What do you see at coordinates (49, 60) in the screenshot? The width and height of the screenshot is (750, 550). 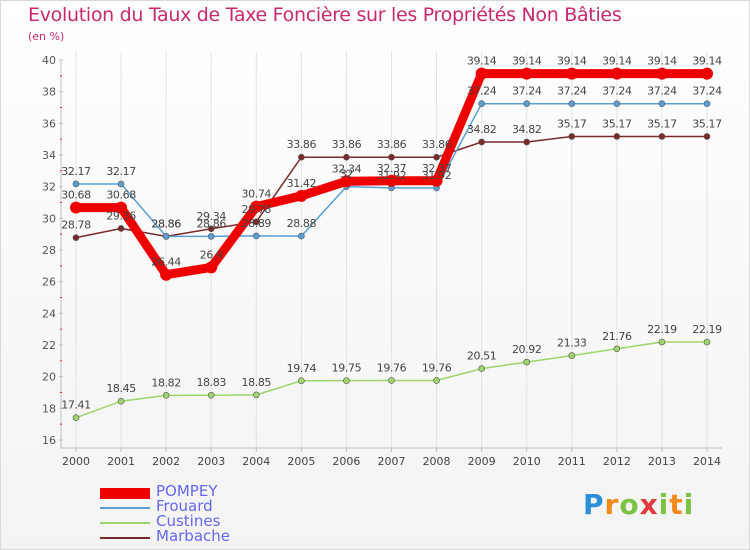 I see `y-tick-label-40: 40` at bounding box center [49, 60].